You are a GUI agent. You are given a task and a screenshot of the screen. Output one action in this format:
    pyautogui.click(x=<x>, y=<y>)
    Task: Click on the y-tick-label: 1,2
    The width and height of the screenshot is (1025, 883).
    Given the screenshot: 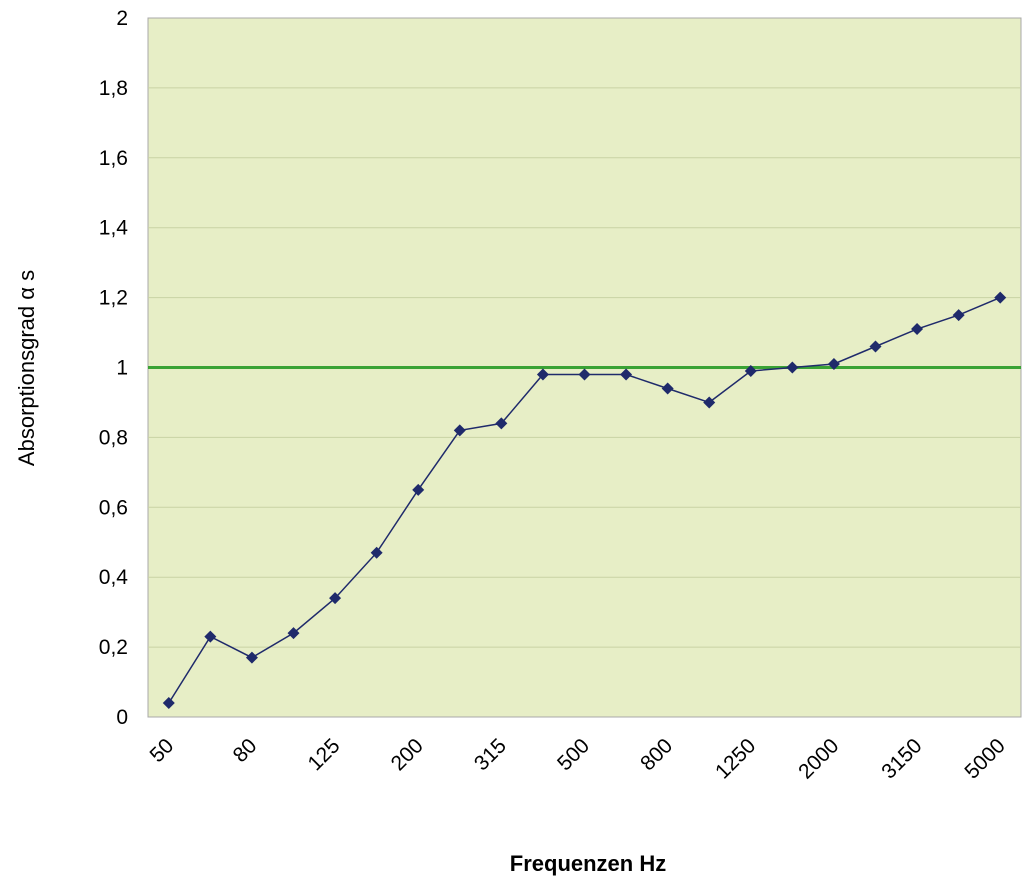 What is the action you would take?
    pyautogui.click(x=113, y=298)
    